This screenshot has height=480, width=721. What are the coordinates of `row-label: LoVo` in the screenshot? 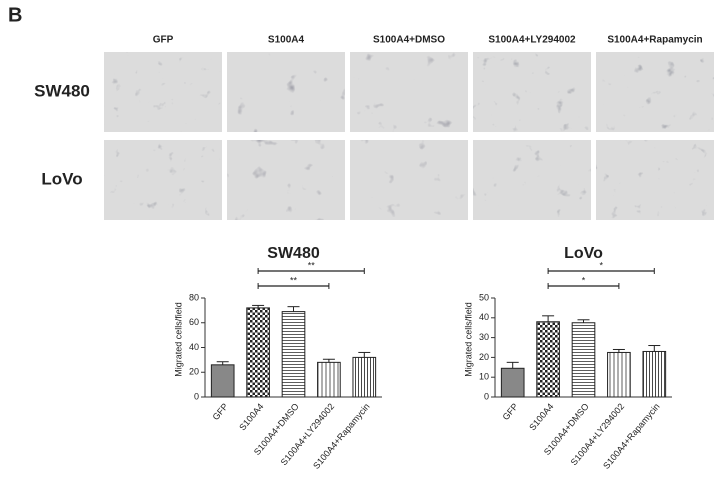 It's located at (61, 178).